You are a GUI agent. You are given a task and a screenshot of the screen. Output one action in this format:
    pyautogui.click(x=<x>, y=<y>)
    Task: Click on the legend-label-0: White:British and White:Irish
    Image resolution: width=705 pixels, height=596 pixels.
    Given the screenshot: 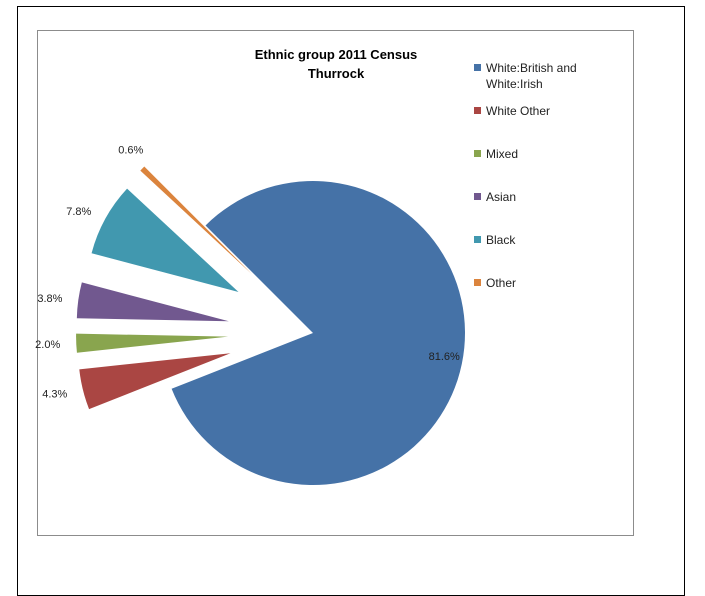 What is the action you would take?
    pyautogui.click(x=531, y=76)
    